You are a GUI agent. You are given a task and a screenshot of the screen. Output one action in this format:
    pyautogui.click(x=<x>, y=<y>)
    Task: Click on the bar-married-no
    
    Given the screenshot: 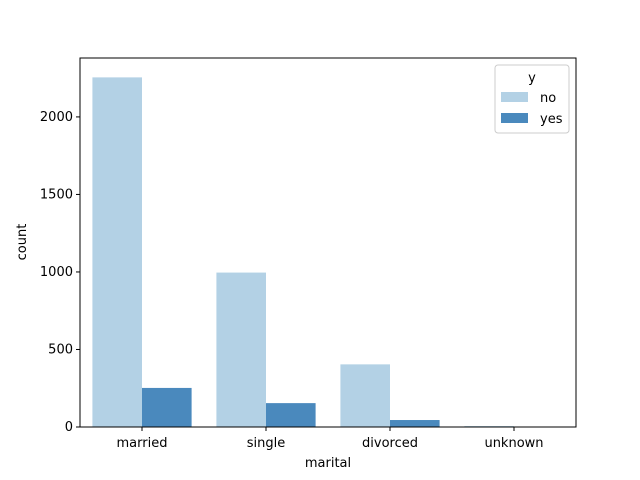 What is the action you would take?
    pyautogui.click(x=117, y=252)
    